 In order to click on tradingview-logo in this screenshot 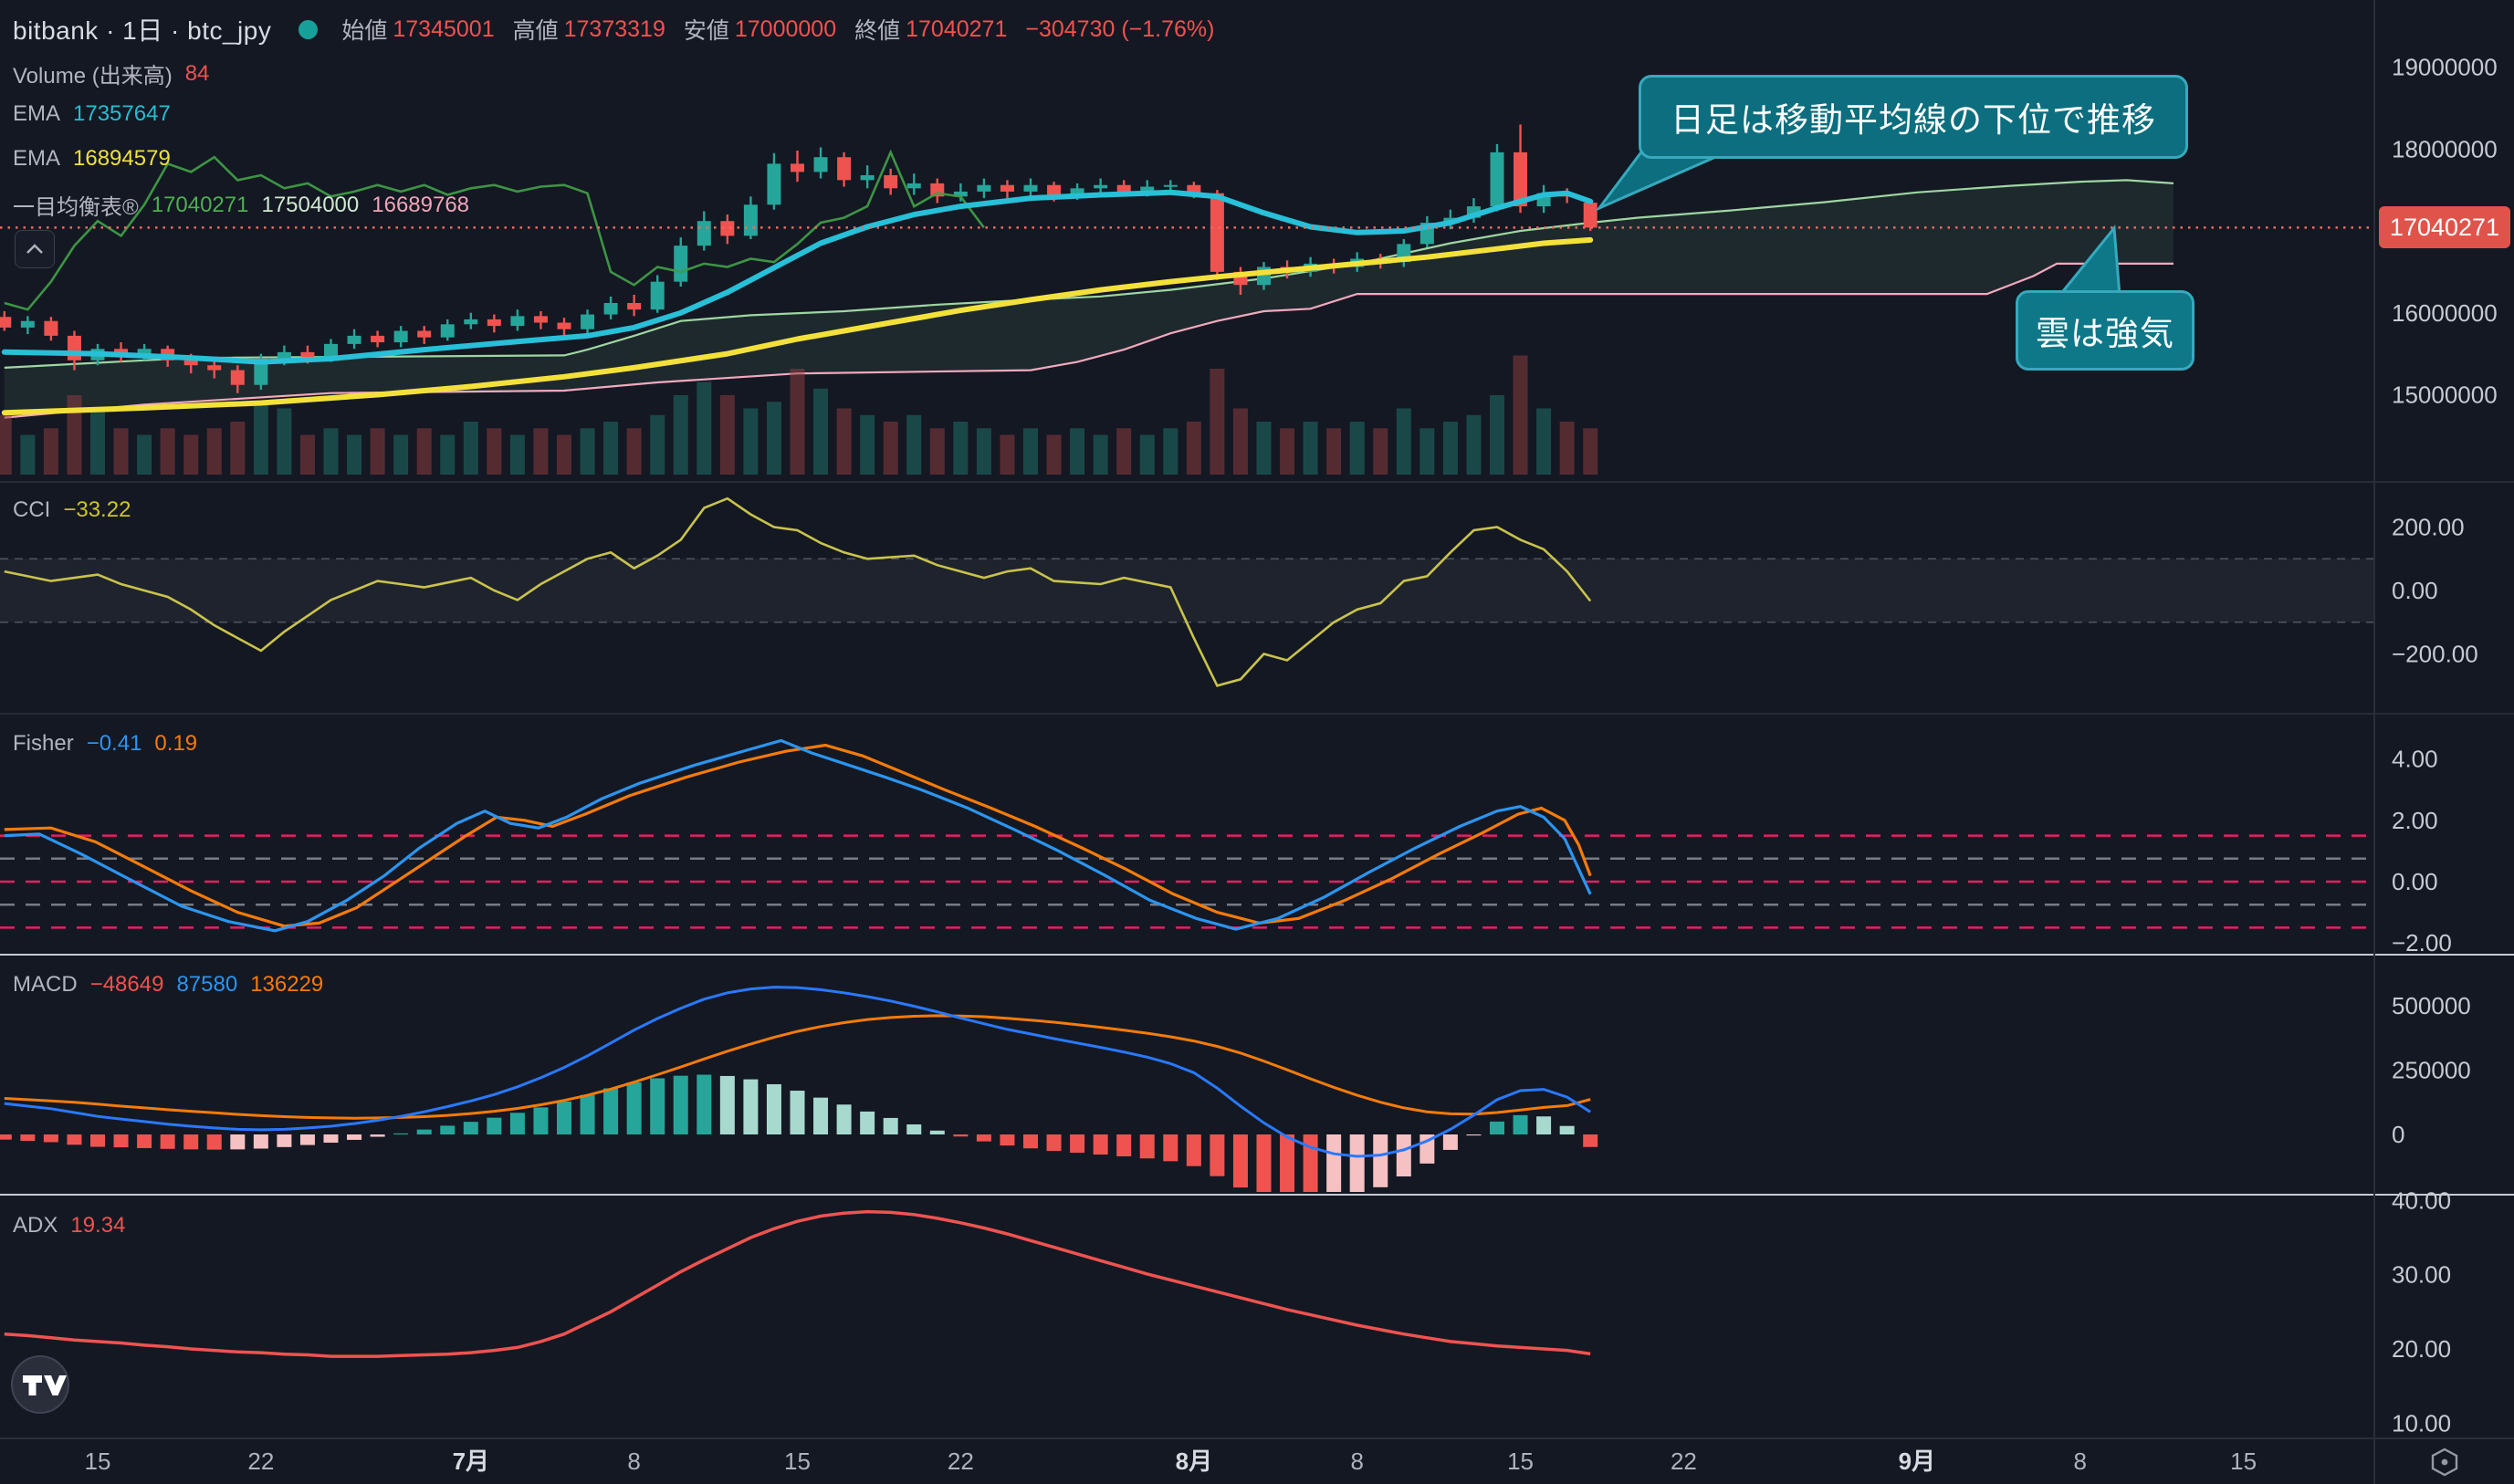, I will do `click(40, 1384)`.